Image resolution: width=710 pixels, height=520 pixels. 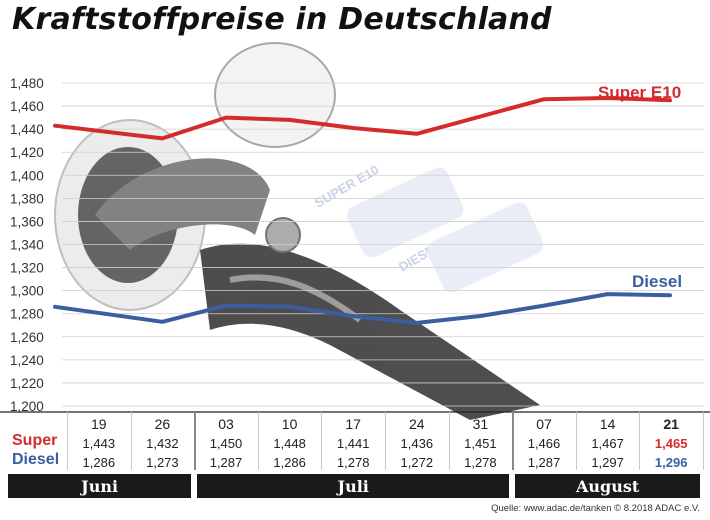 What do you see at coordinates (27, 106) in the screenshot?
I see `y-tick-label: 1,460` at bounding box center [27, 106].